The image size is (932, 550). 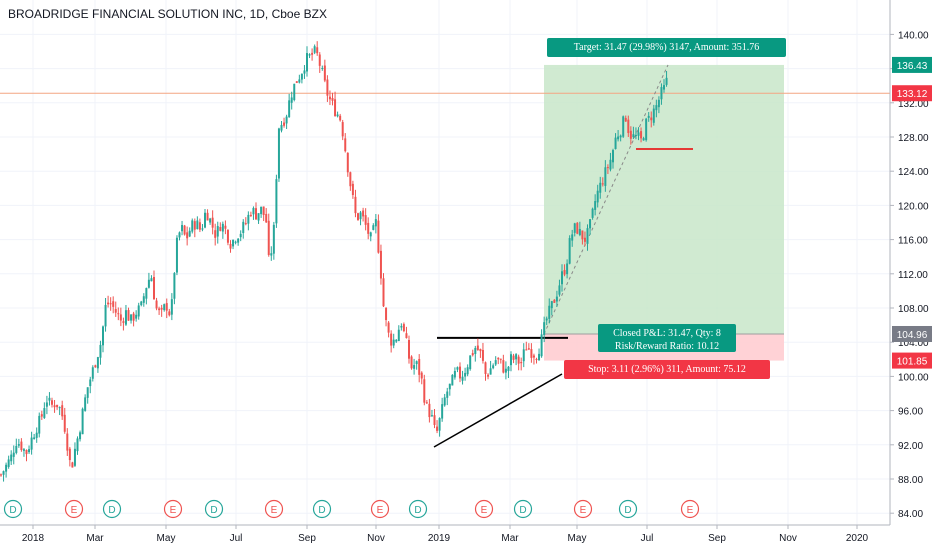 What do you see at coordinates (523, 509) in the screenshot?
I see `dividend-marker: D` at bounding box center [523, 509].